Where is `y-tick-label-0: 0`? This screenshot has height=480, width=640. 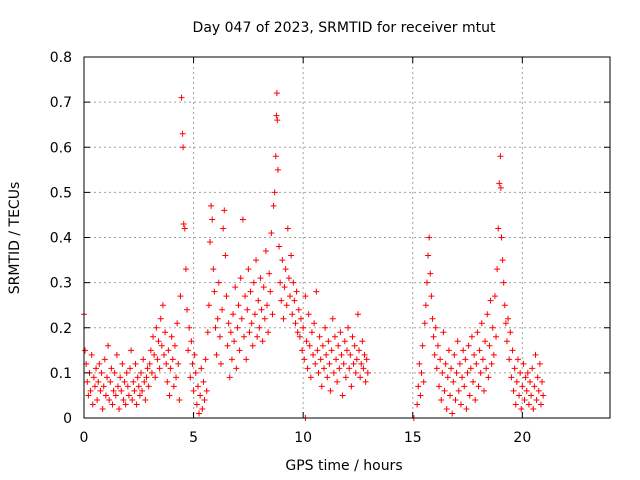 y-tick-label-0: 0 is located at coordinates (67, 419).